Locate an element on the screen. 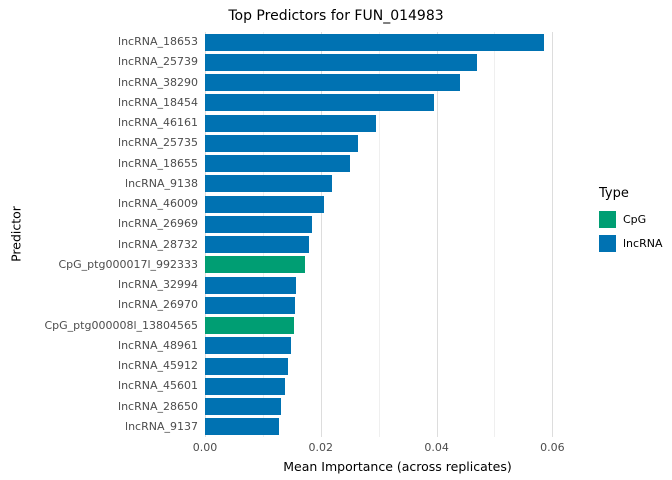  legend-item-lncrna: lncRNA is located at coordinates (630, 243).